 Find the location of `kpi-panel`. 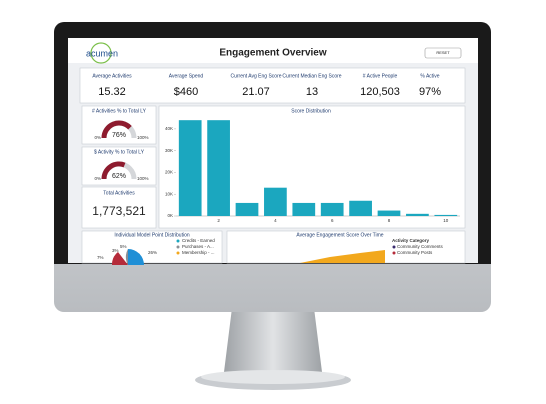

kpi-panel is located at coordinates (272, 85).